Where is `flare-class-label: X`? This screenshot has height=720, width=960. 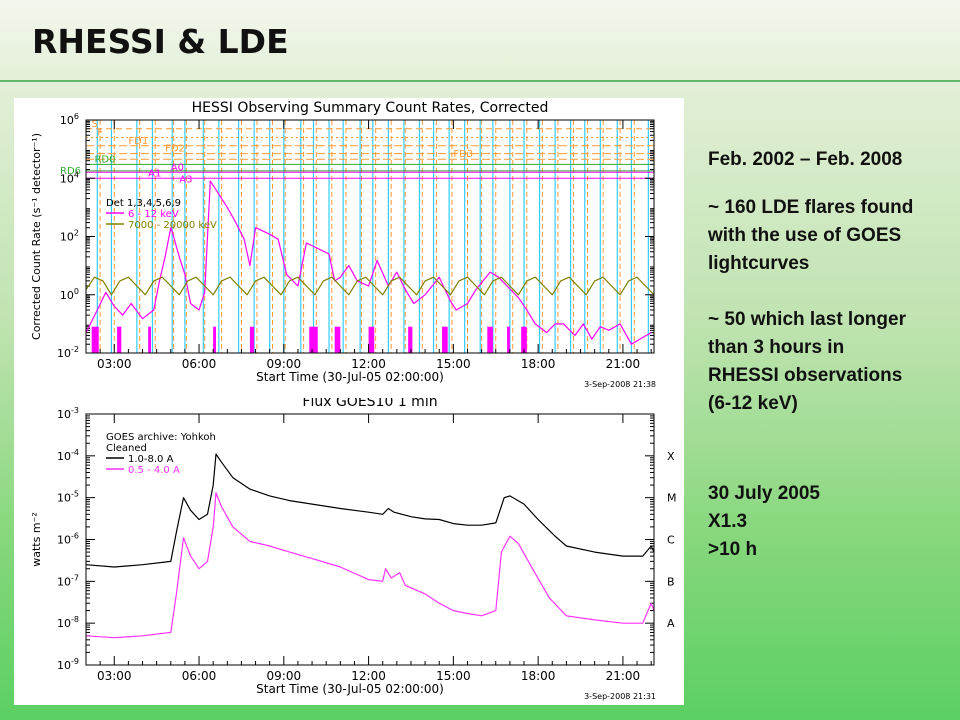 flare-class-label: X is located at coordinates (671, 456).